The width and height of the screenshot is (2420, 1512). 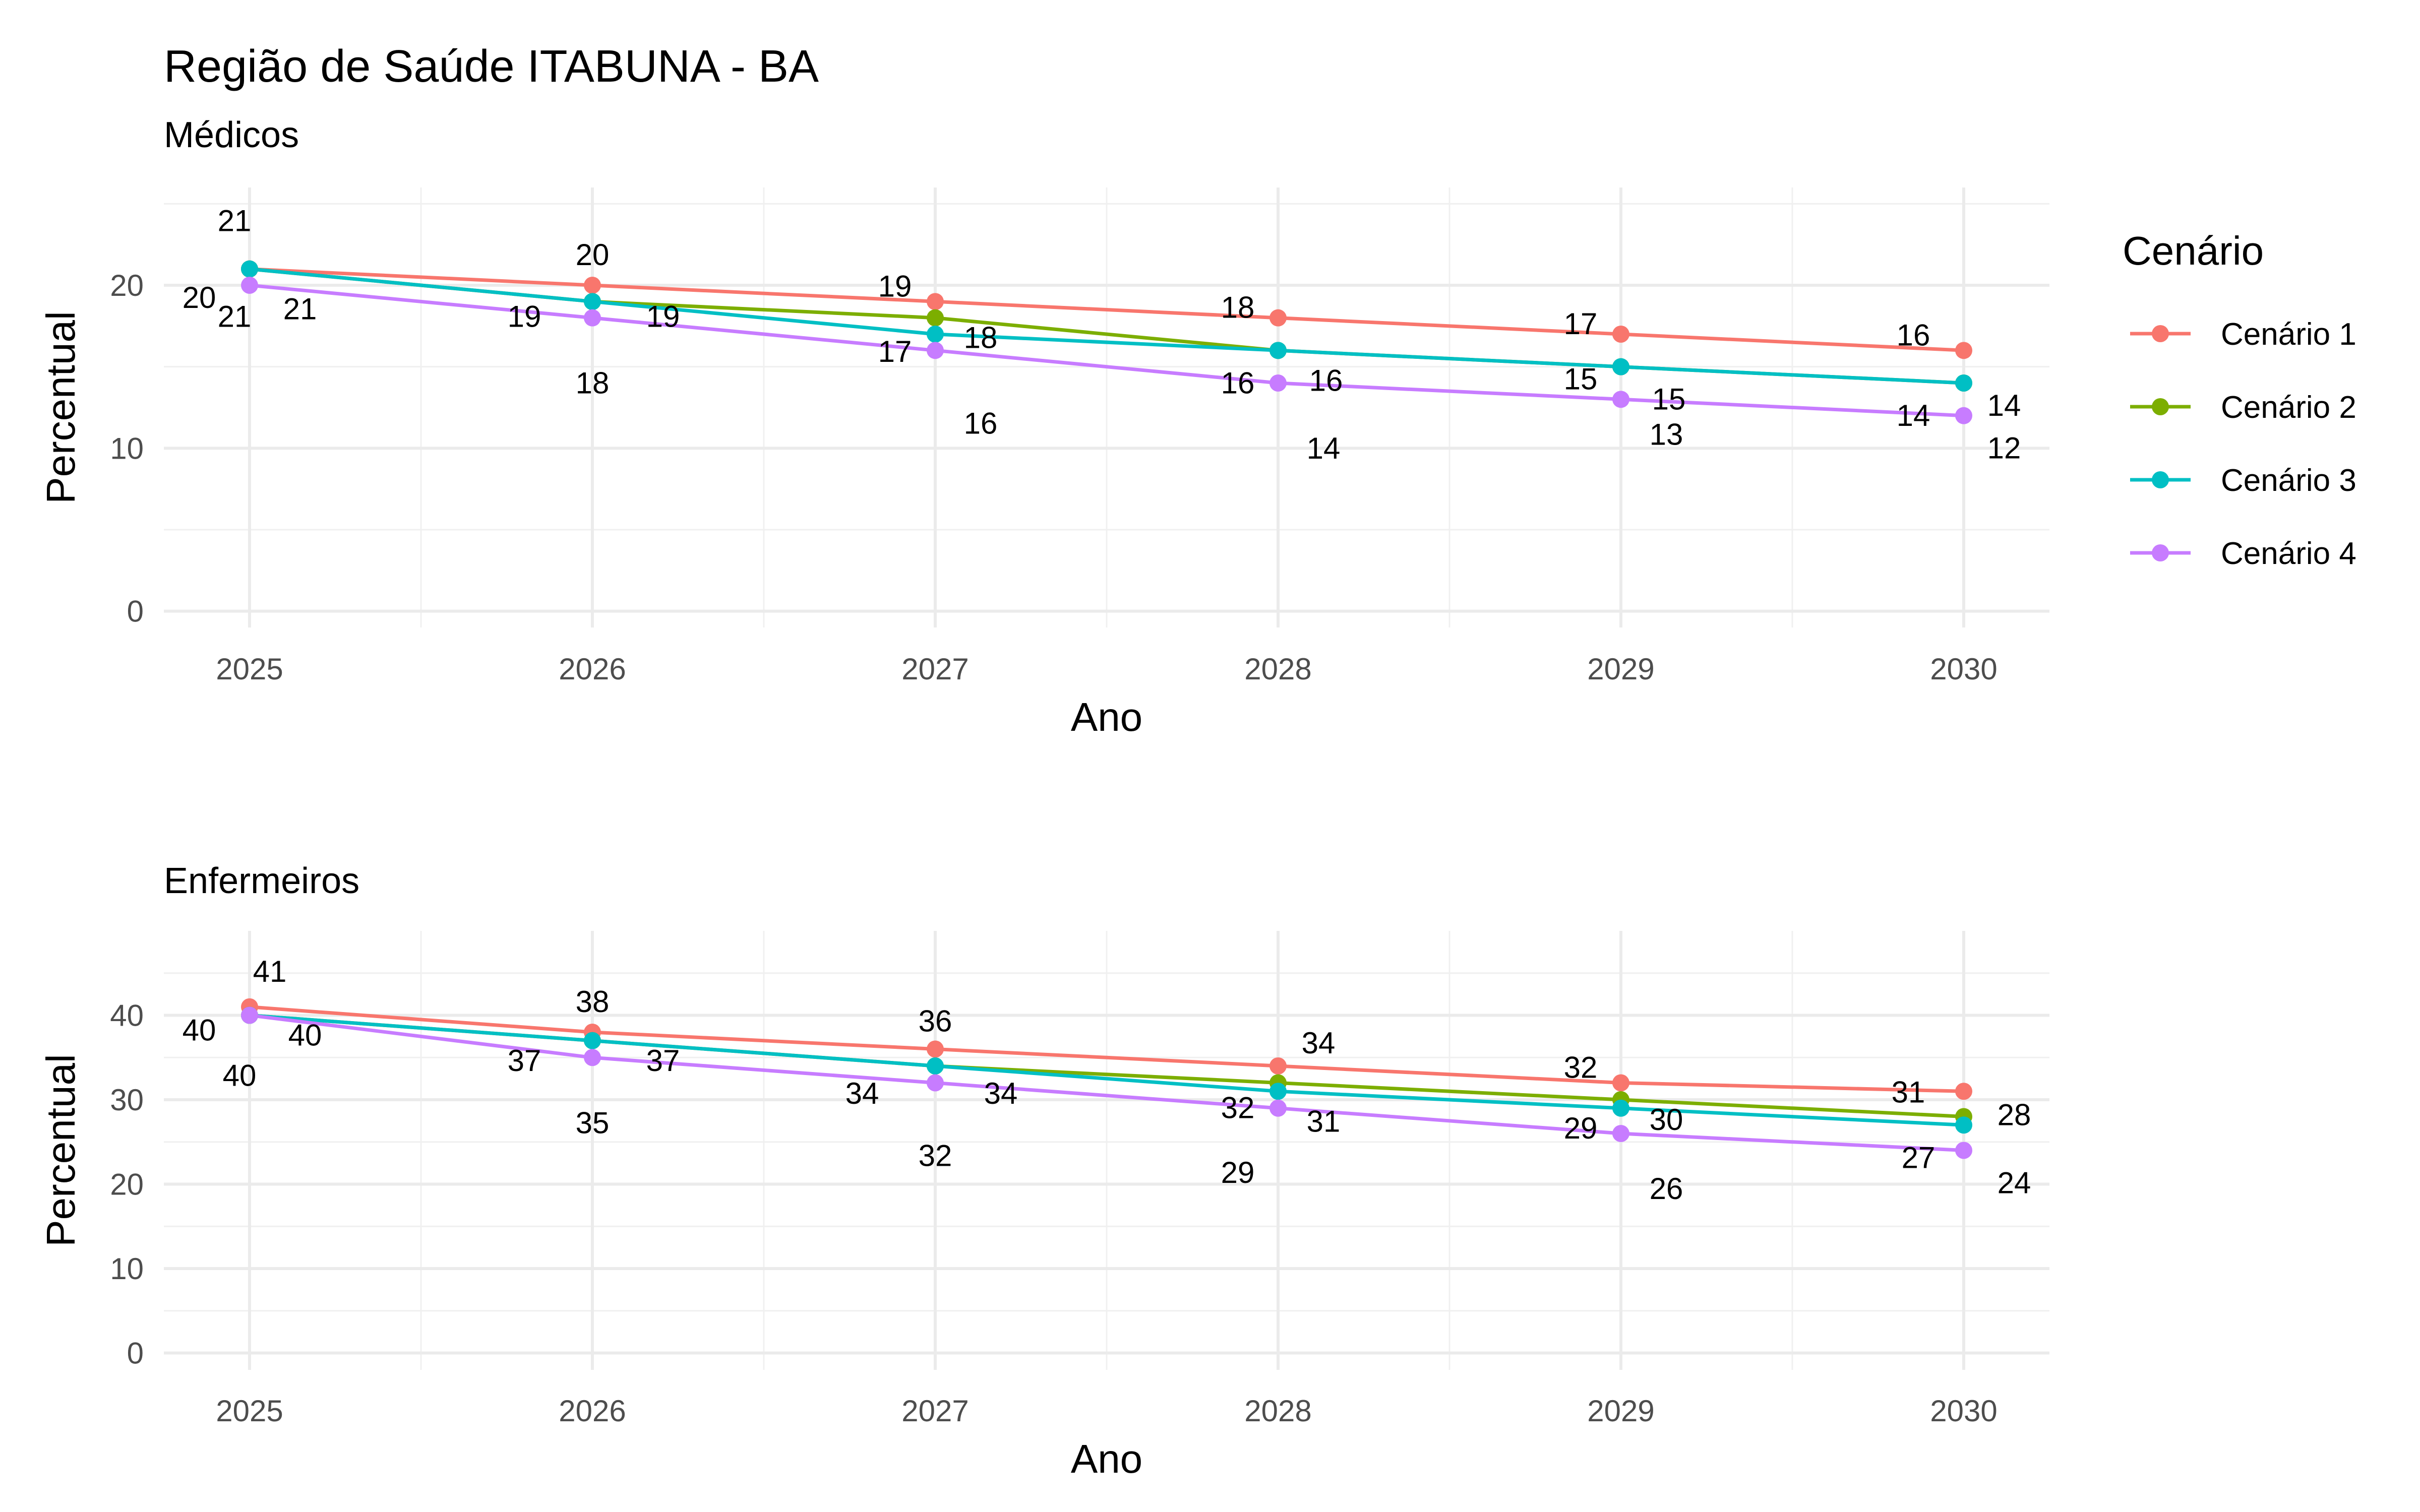 I want to click on data-label-cenario-4: 35, so click(x=593, y=1123).